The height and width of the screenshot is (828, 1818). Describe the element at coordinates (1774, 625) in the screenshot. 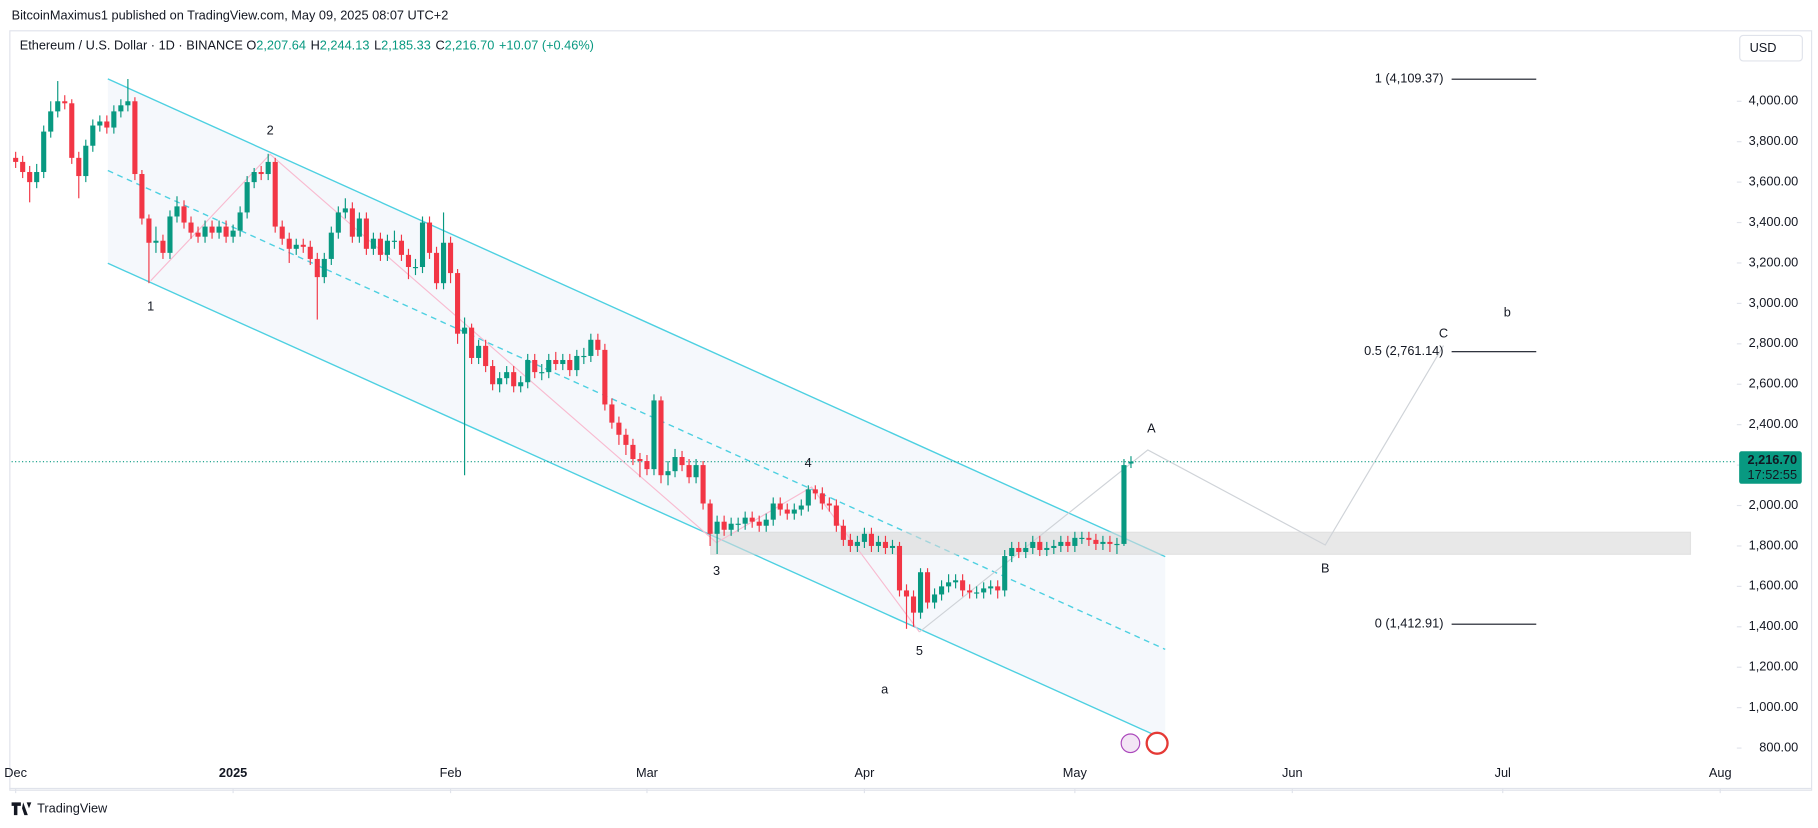

I see `y-tick-label: 1,400.00` at that location.